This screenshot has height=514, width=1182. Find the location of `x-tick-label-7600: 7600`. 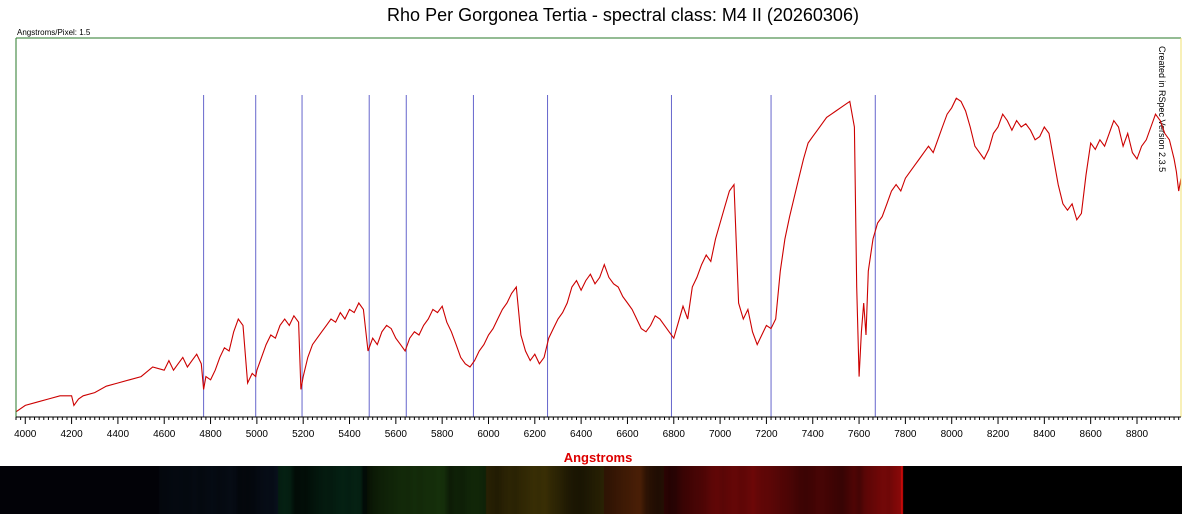

x-tick-label-7600: 7600 is located at coordinates (859, 434).